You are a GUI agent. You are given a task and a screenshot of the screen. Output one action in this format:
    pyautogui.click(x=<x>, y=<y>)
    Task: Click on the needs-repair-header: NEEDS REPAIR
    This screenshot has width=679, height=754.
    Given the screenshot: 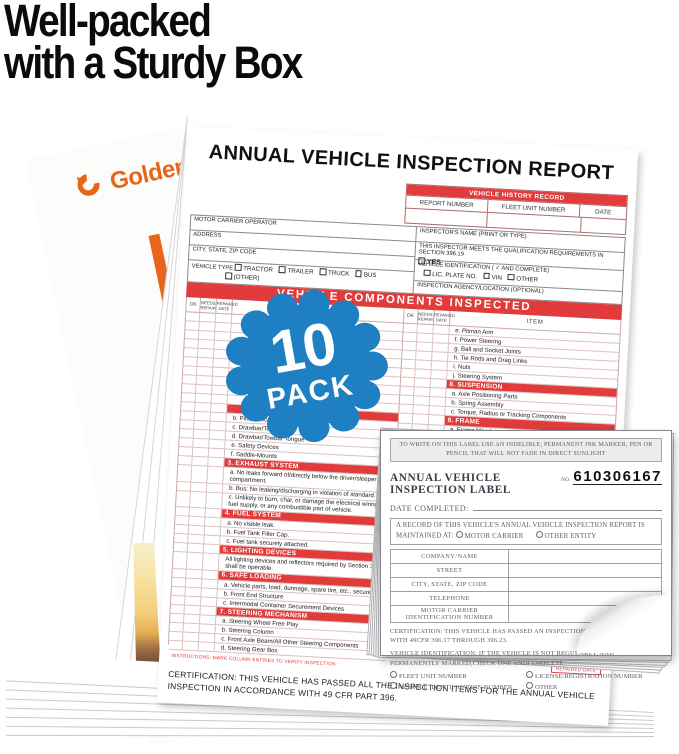 What is the action you would take?
    pyautogui.click(x=426, y=317)
    